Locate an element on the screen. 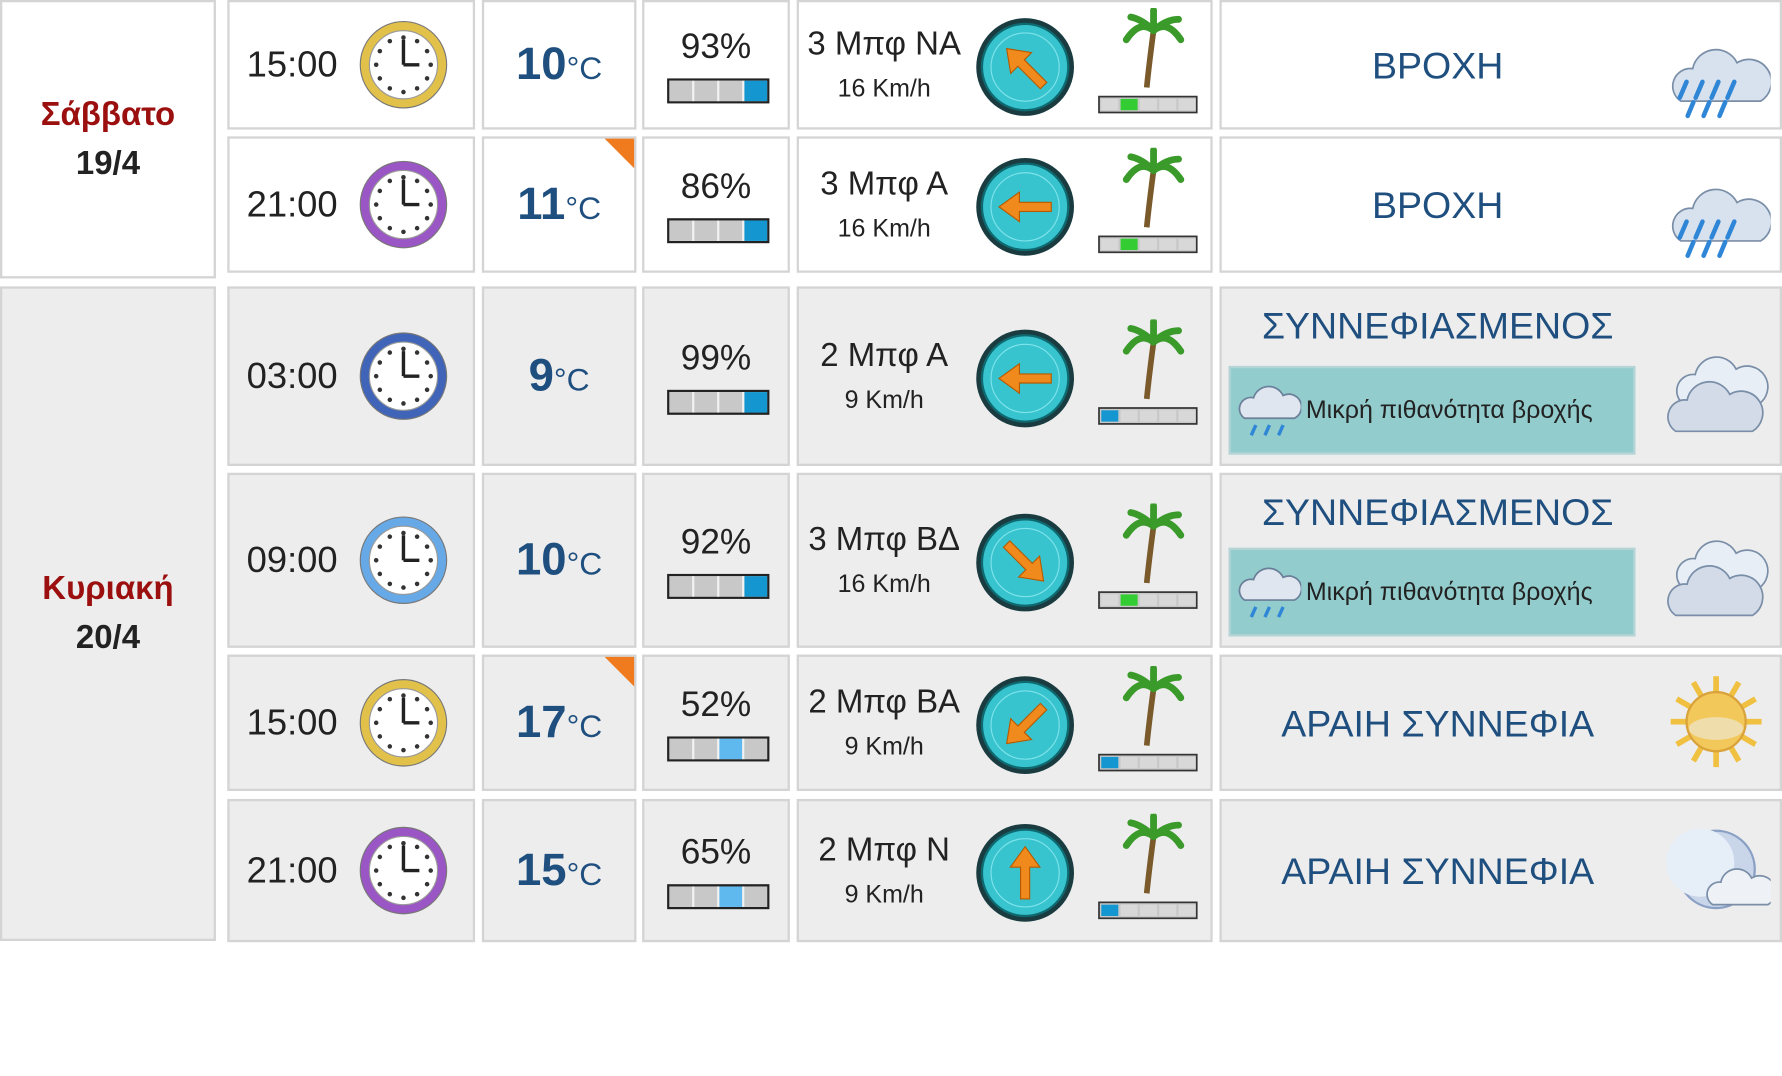  temperature-cell: 15°C is located at coordinates (559, 870).